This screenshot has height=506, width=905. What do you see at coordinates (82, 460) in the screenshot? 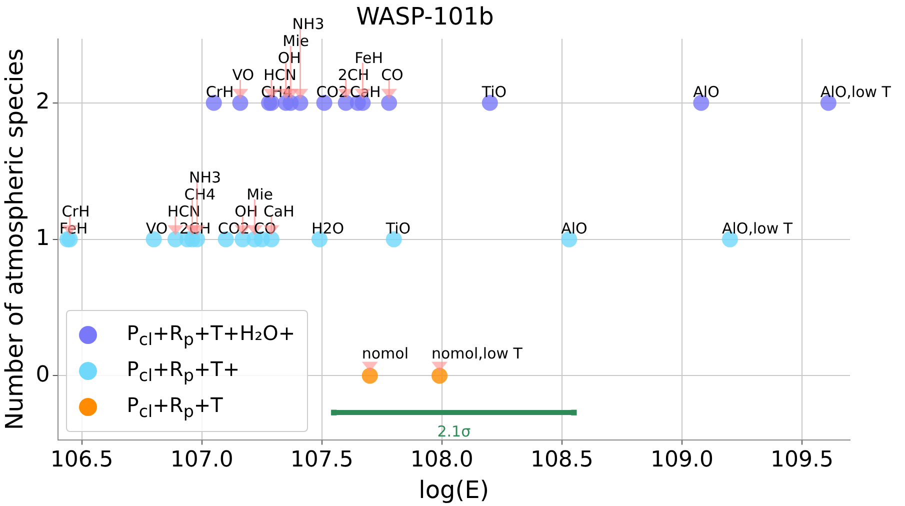
I see `x-tick-label: 106.5` at bounding box center [82, 460].